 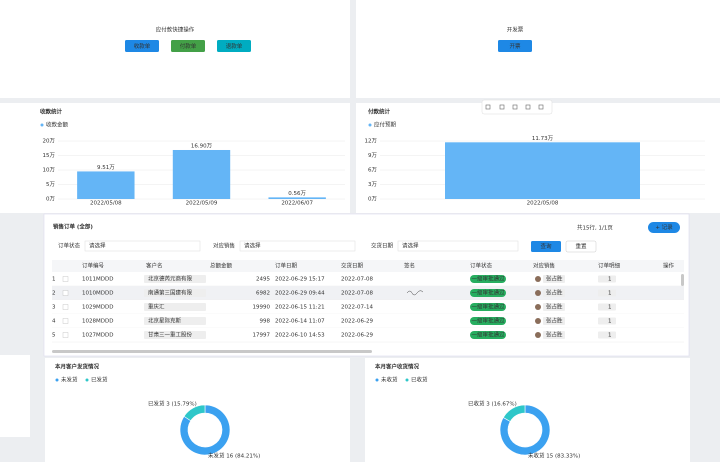 What do you see at coordinates (372, 170) in the screenshot?
I see `y-tick-label: 6万` at bounding box center [372, 170].